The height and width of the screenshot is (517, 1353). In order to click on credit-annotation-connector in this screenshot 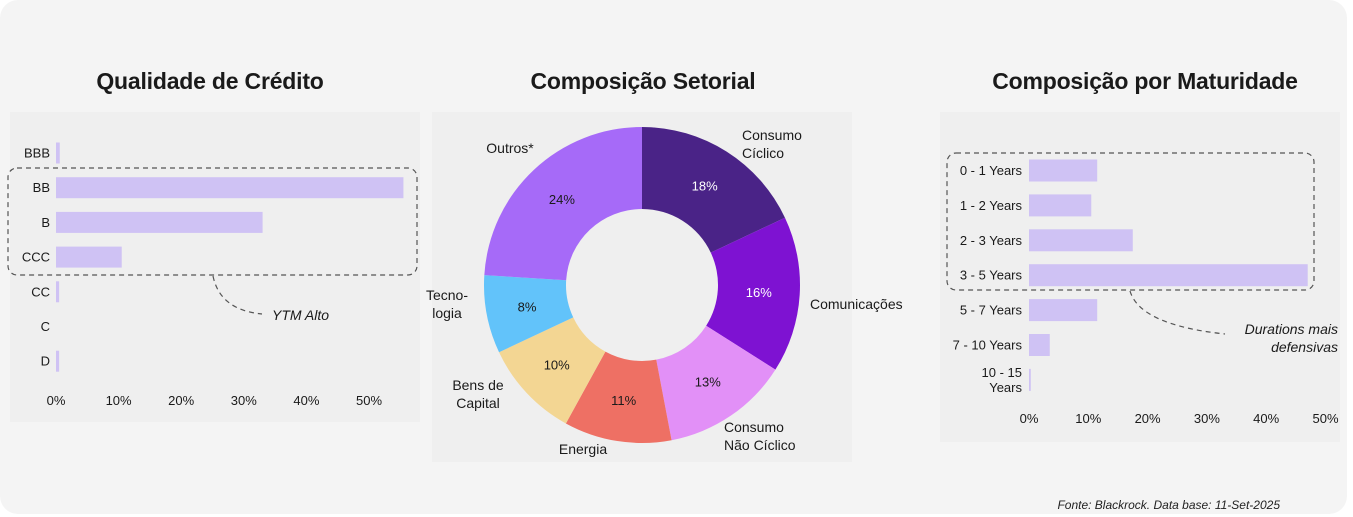, I will do `click(237, 295)`.